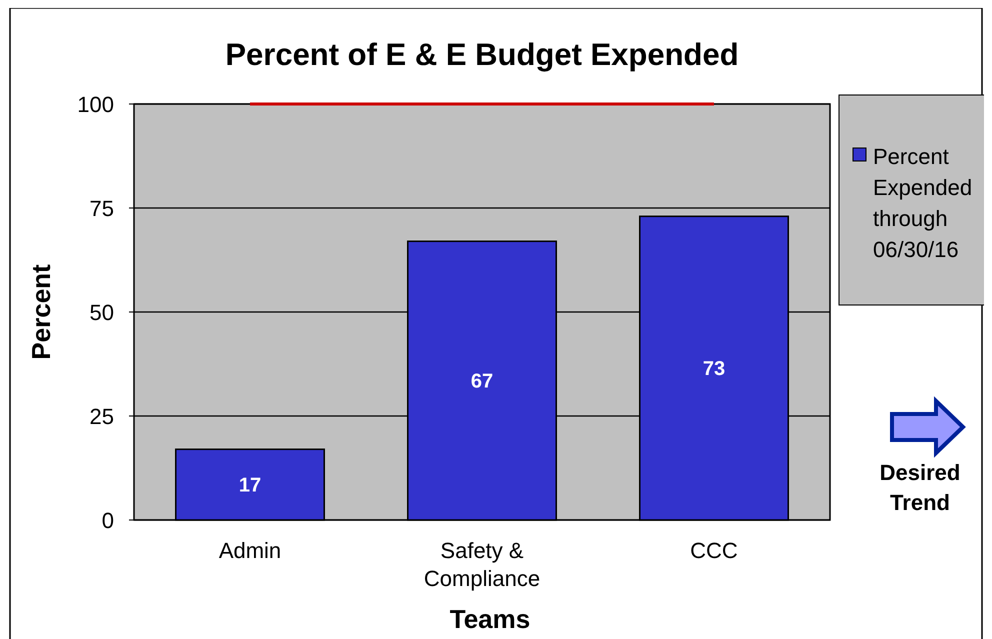 The image size is (992, 639). Describe the element at coordinates (95, 104) in the screenshot. I see `y-tick-label: 100` at that location.